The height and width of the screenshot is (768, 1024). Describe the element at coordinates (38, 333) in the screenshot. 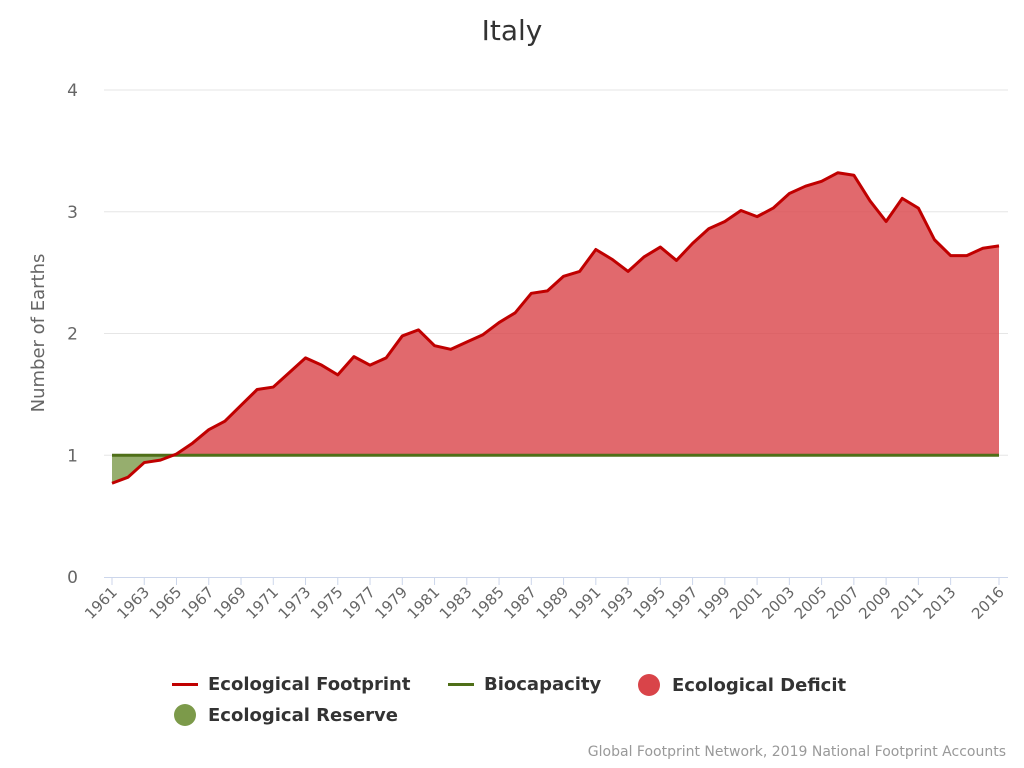

I see `y-axis-label: Number of Earths` at that location.